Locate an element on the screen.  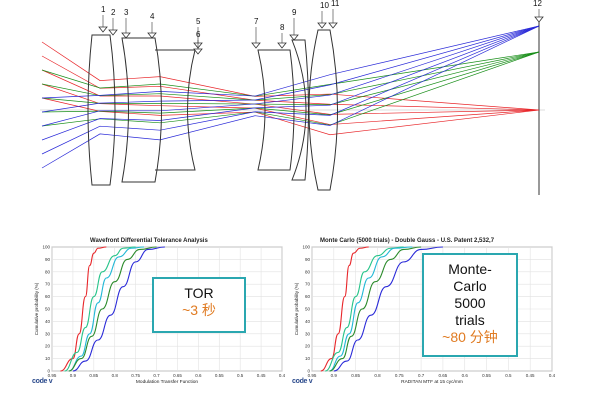
x-tick-label: 0.85 is located at coordinates (355, 375).